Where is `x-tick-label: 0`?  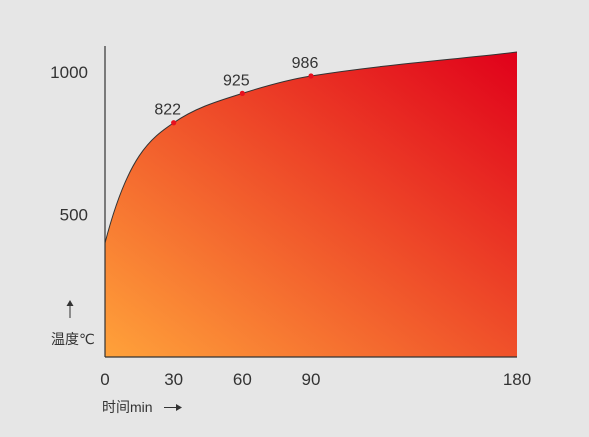 x-tick-label: 0 is located at coordinates (104, 379).